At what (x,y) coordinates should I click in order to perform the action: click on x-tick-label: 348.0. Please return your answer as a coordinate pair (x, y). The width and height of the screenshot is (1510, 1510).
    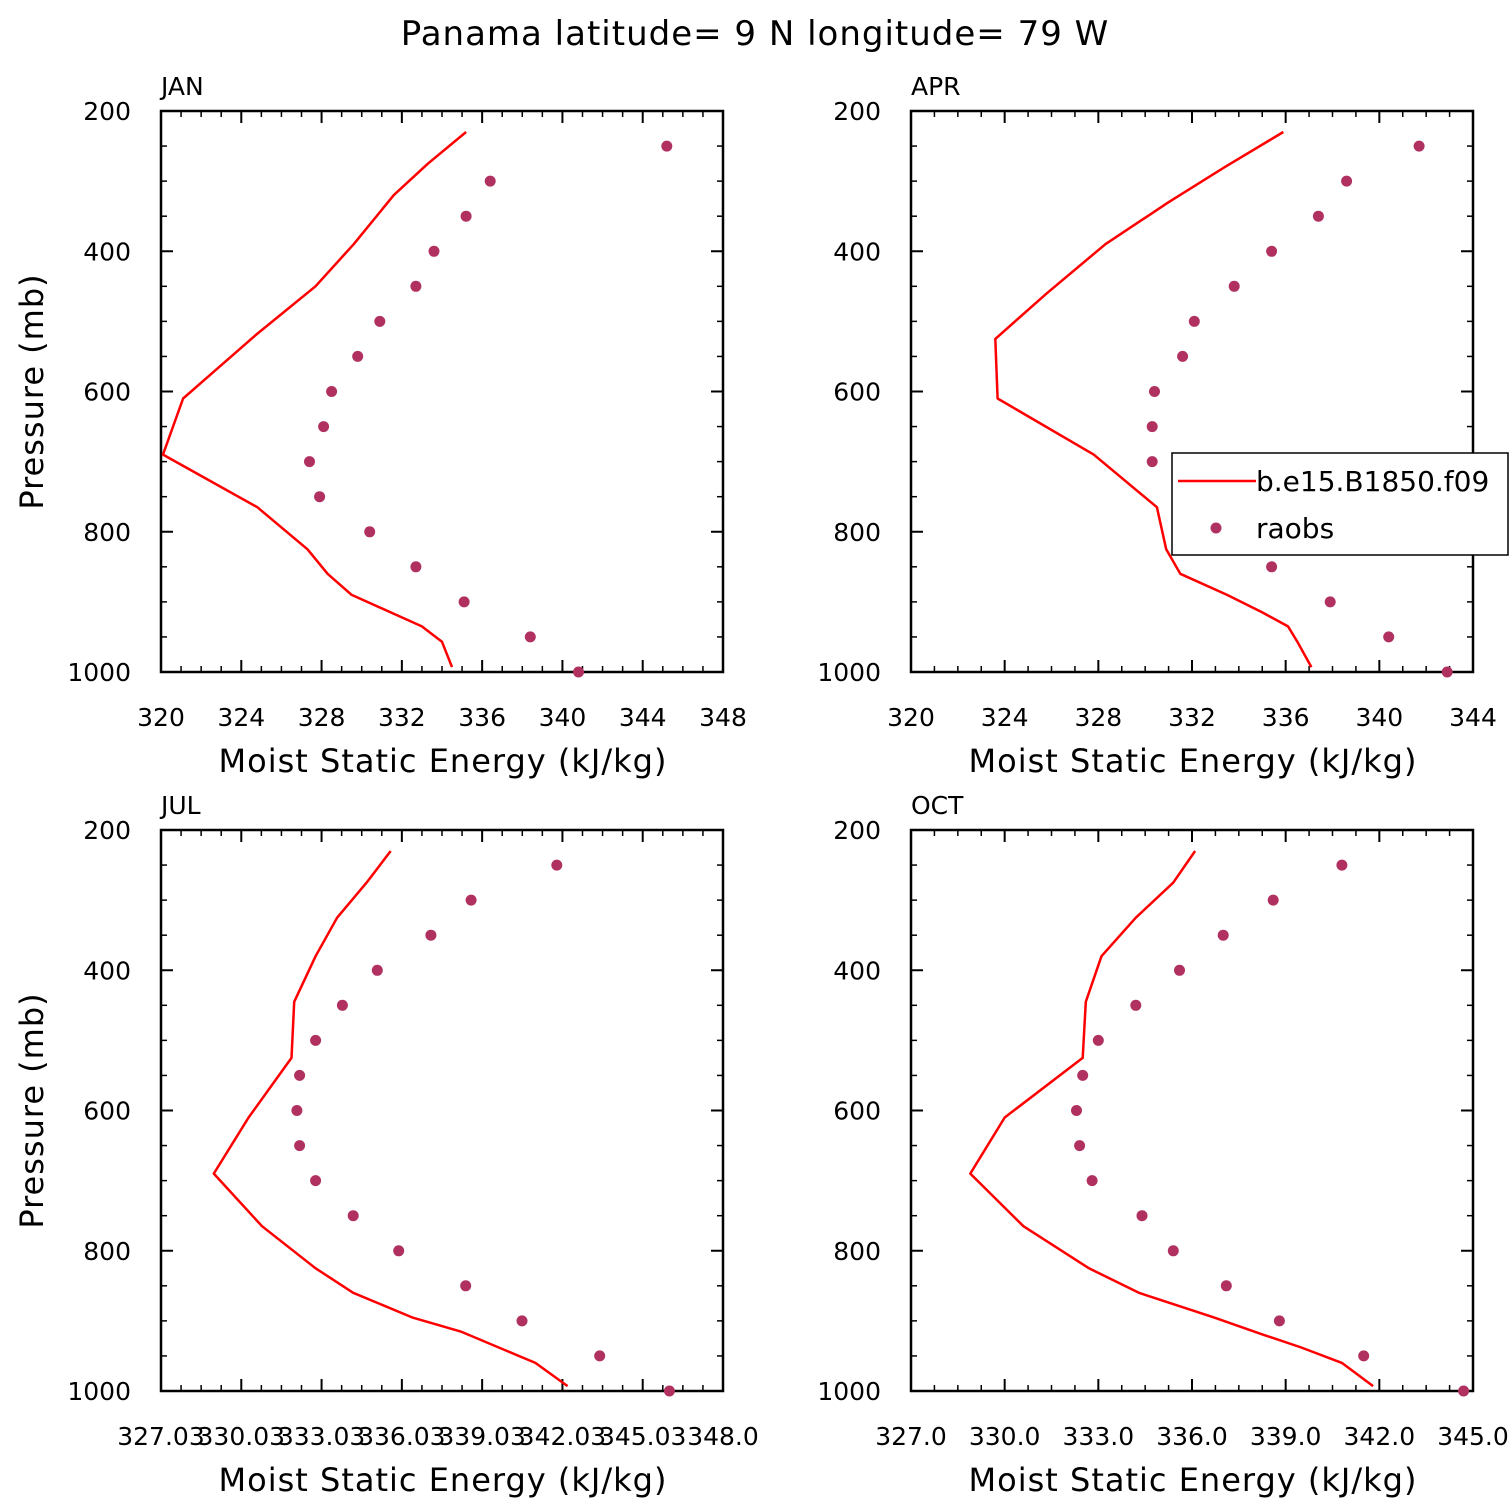
    Looking at the image, I should click on (723, 1436).